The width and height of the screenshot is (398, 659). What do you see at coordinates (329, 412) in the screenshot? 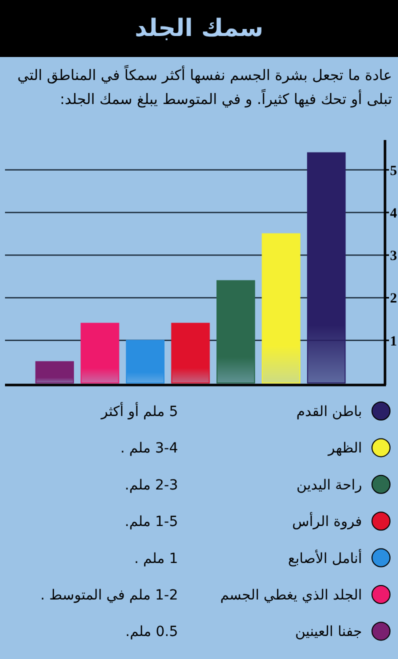
I see `legend-label: باطن القدم` at bounding box center [329, 412].